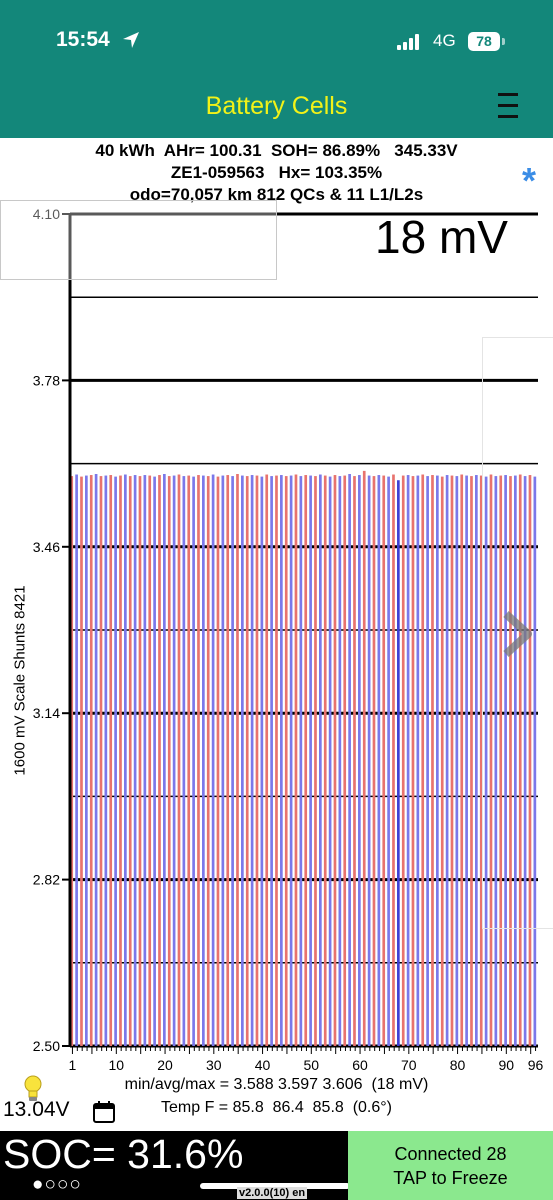  Describe the element at coordinates (276, 1084) in the screenshot. I see `voltage-stats: min/avg/max = 3.588 3.597 3.606 (18 mV)` at that location.